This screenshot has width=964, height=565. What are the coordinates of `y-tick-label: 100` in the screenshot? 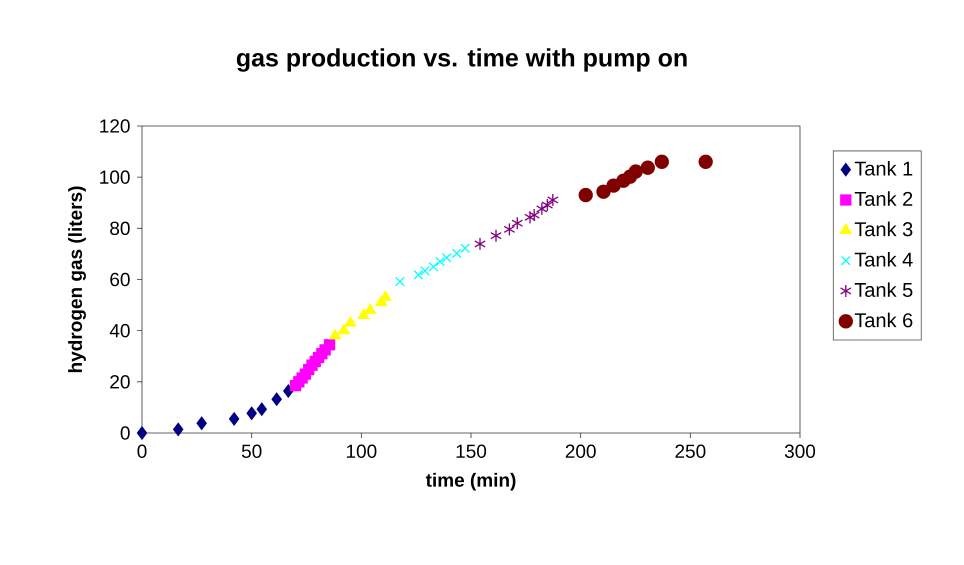 It's located at (115, 177).